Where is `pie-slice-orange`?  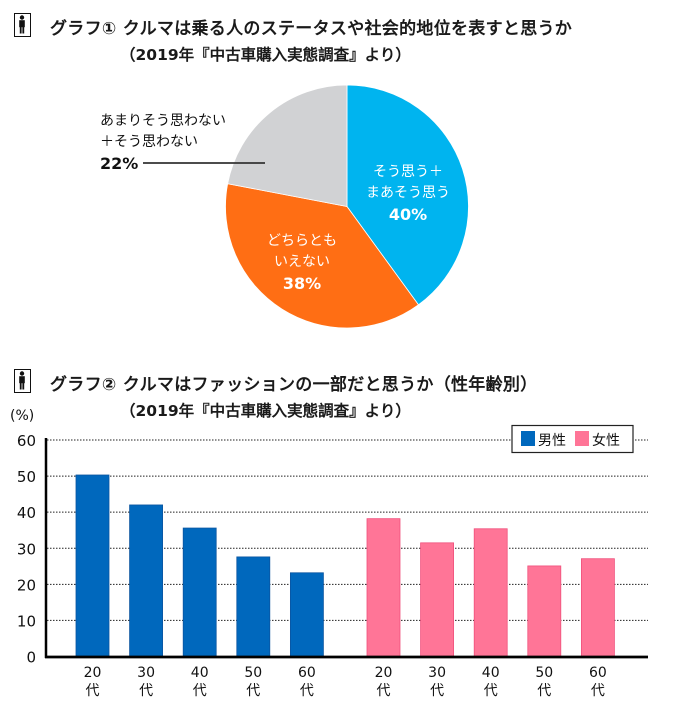 pie-slice-orange is located at coordinates (322, 256).